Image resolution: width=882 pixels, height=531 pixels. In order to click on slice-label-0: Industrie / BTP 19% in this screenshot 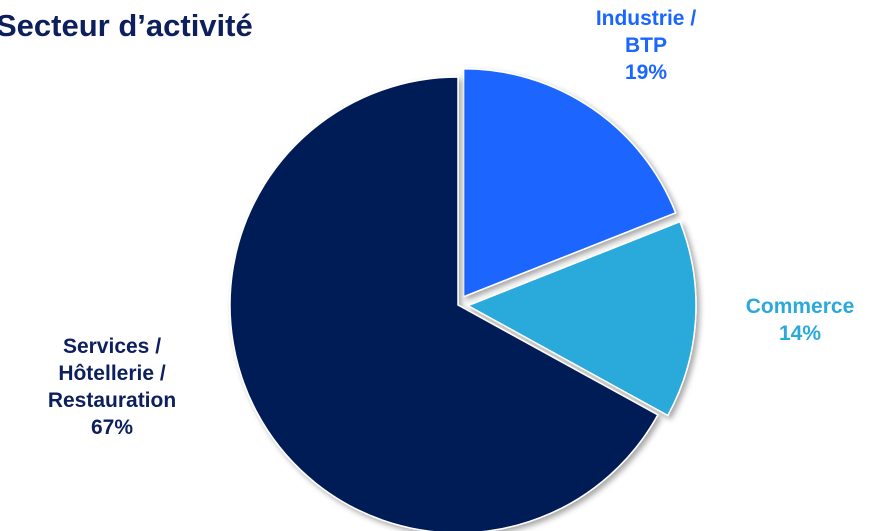, I will do `click(646, 45)`.